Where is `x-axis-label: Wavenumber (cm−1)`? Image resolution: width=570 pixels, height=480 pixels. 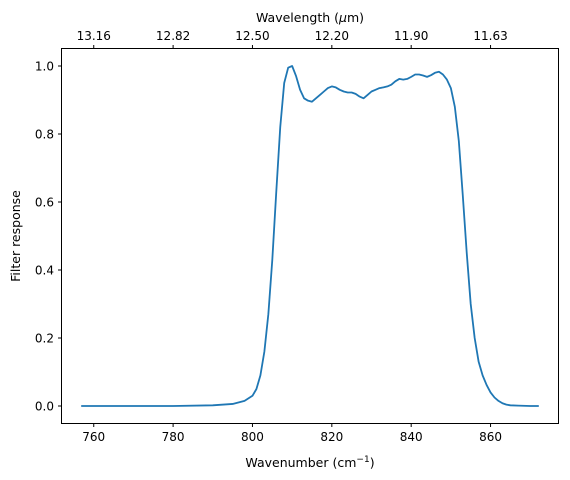 x-axis-label: Wavenumber (cm−1) is located at coordinates (309, 462).